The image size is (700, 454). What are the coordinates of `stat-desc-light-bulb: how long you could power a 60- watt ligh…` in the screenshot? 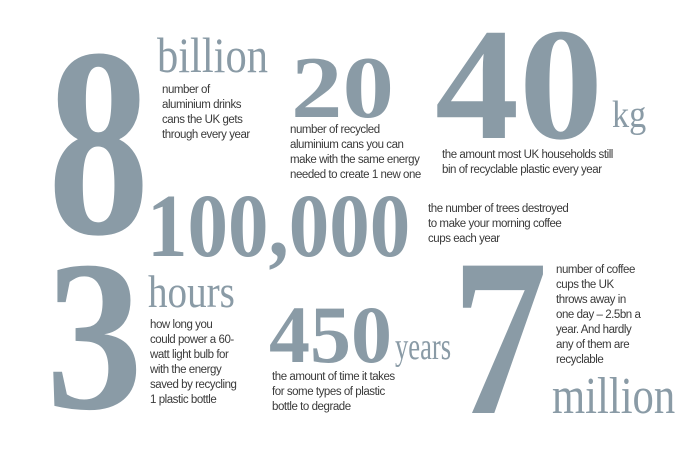 It's located at (193, 362).